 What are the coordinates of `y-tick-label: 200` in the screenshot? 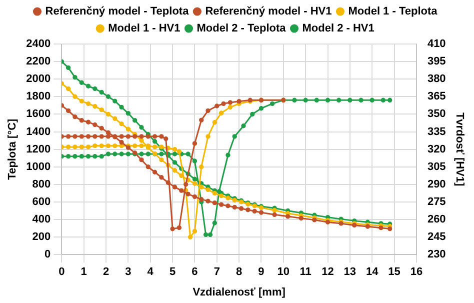 It's located at (41, 237).